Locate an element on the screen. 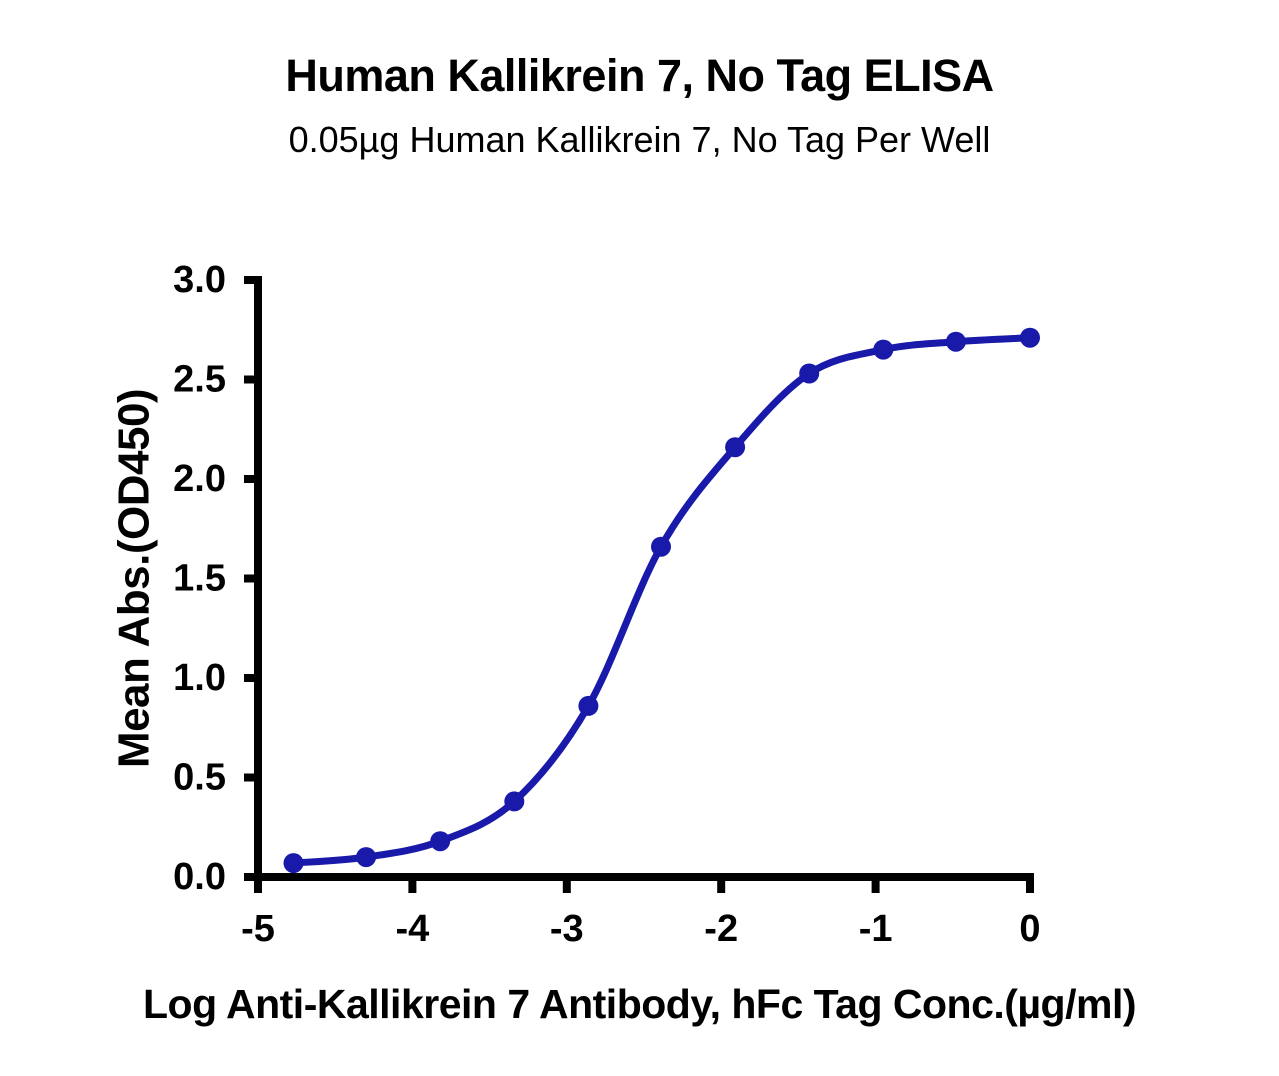  x-axis-tick-label: -3 is located at coordinates (567, 929).